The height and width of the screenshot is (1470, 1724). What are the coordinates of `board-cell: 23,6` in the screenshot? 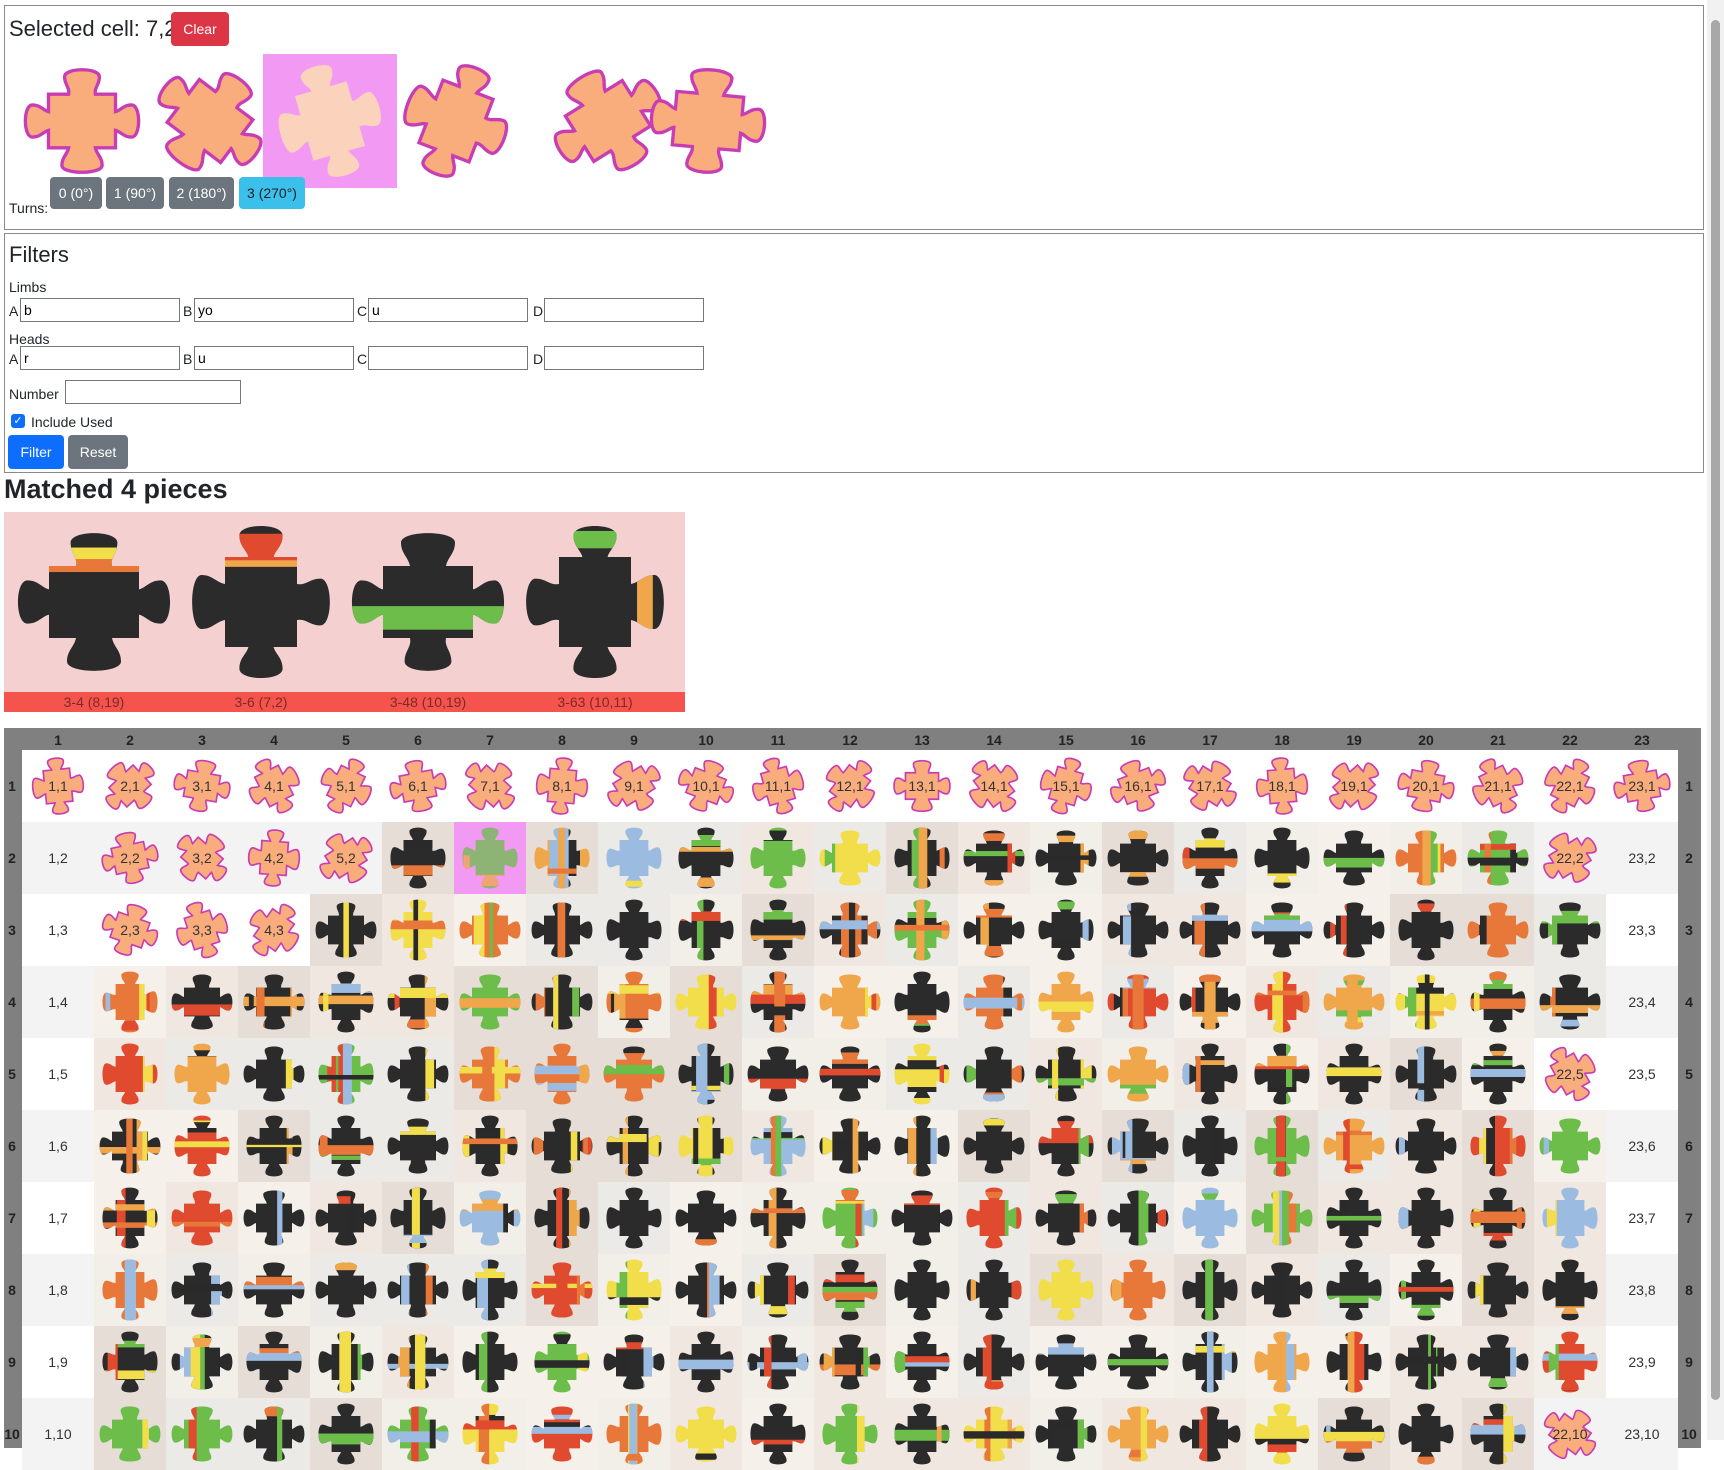 It's located at (1642, 1146).